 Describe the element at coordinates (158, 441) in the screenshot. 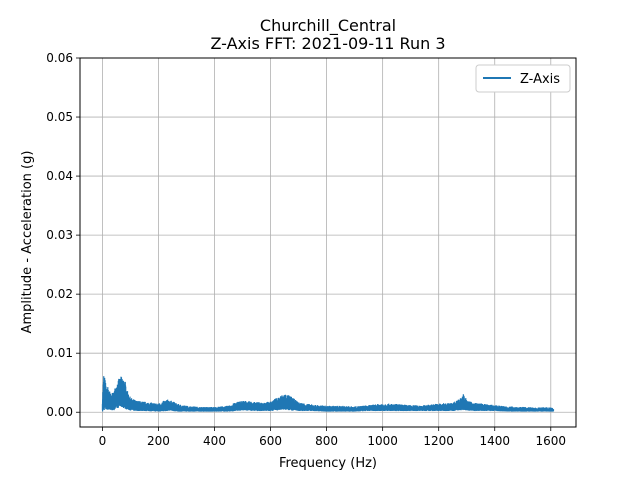

I see `x-tick-label: 200` at that location.